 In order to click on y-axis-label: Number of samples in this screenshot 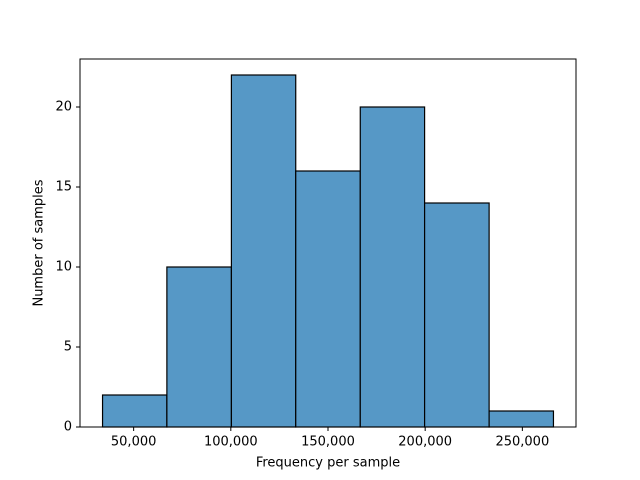, I will do `click(39, 242)`.